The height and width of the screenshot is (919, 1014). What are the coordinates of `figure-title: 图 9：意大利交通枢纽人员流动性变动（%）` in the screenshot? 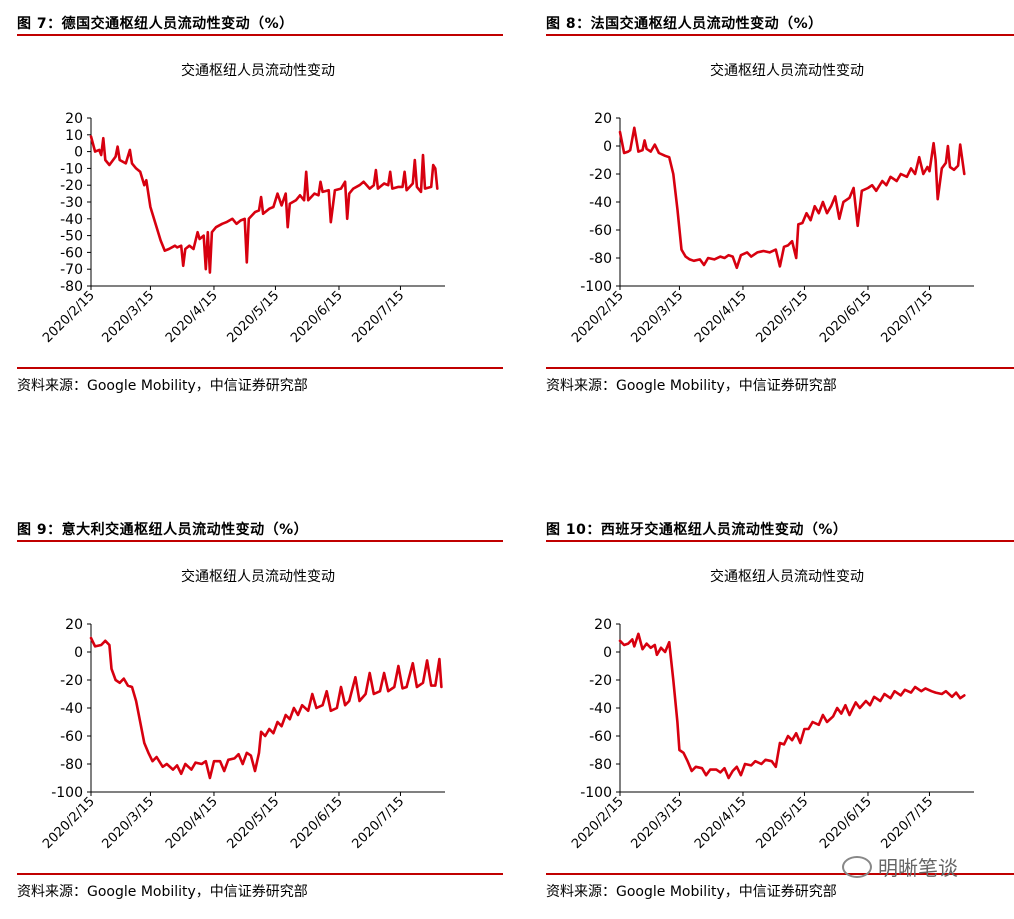 It's located at (163, 530).